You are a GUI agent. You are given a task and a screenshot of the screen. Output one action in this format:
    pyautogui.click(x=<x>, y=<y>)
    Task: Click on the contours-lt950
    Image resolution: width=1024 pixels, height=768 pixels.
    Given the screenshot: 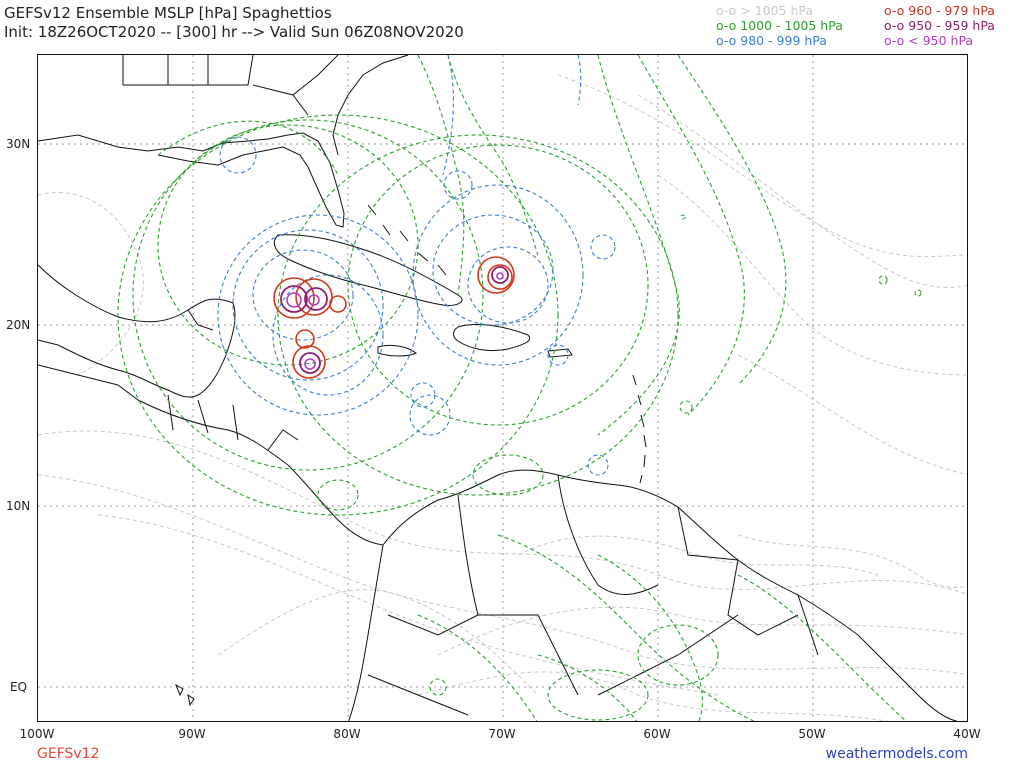 What is the action you would take?
    pyautogui.click(x=395, y=321)
    